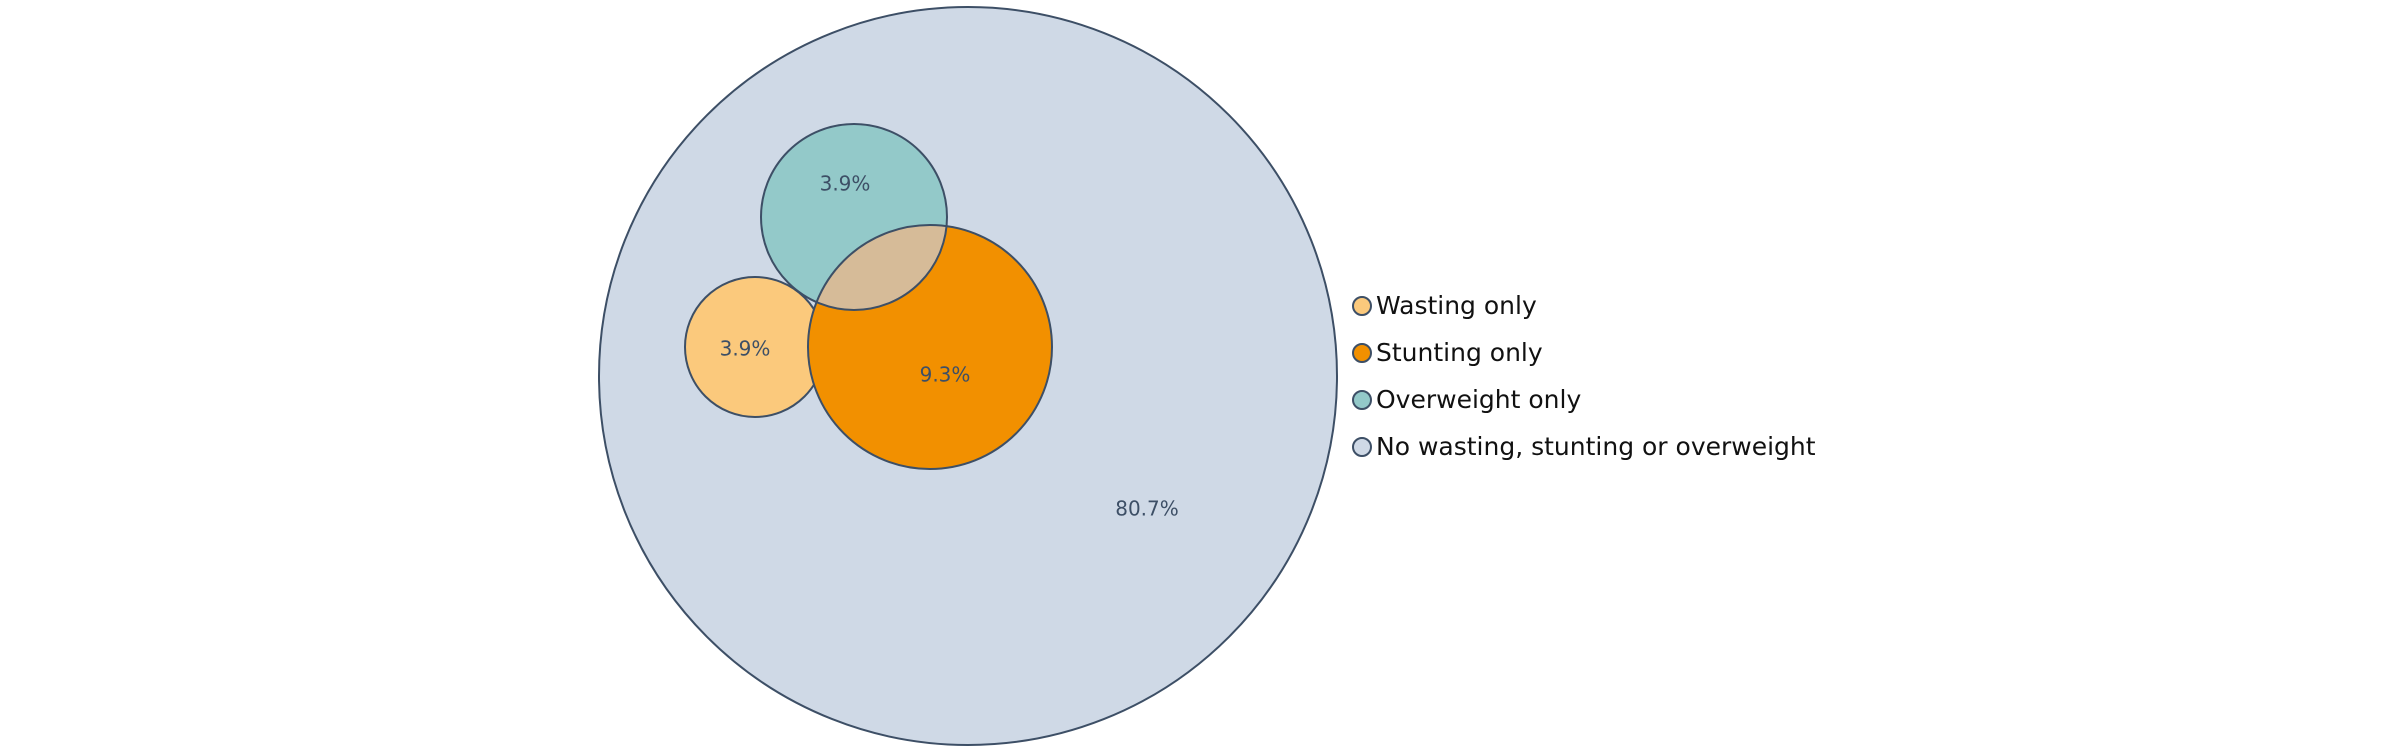 Image resolution: width=2400 pixels, height=750 pixels. What do you see at coordinates (745, 349) in the screenshot?
I see `label-wasting: 3.9%` at bounding box center [745, 349].